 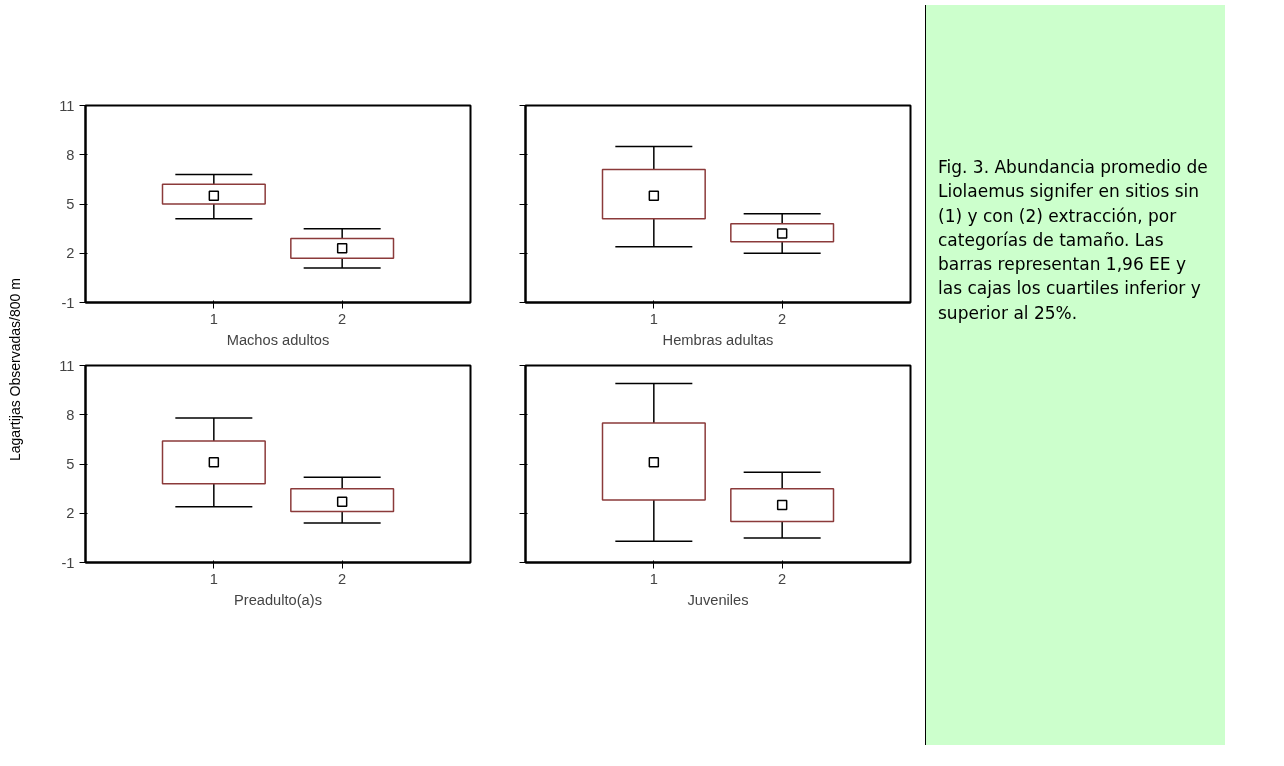 What do you see at coordinates (718, 339) in the screenshot?
I see `x-axis-title: Hembras adultas` at bounding box center [718, 339].